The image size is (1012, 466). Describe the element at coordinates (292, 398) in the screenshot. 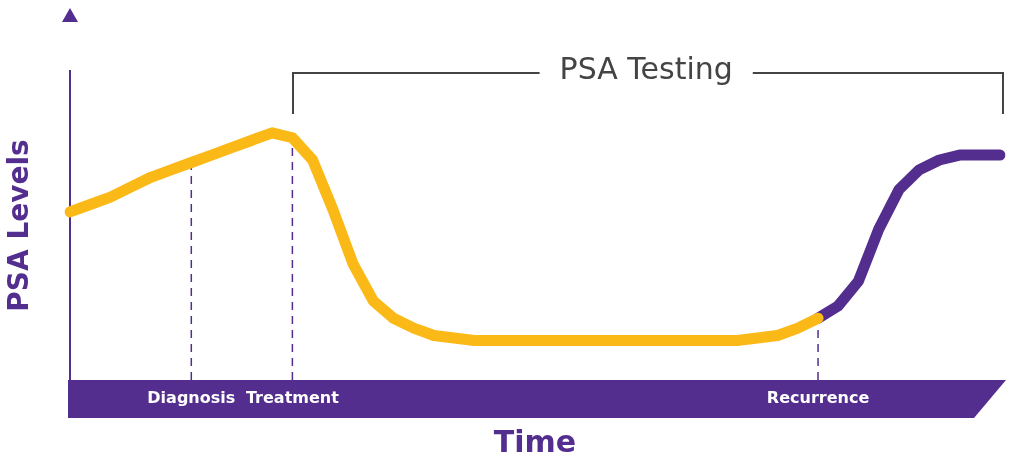

I see `x-tick-label: Treatment` at that location.